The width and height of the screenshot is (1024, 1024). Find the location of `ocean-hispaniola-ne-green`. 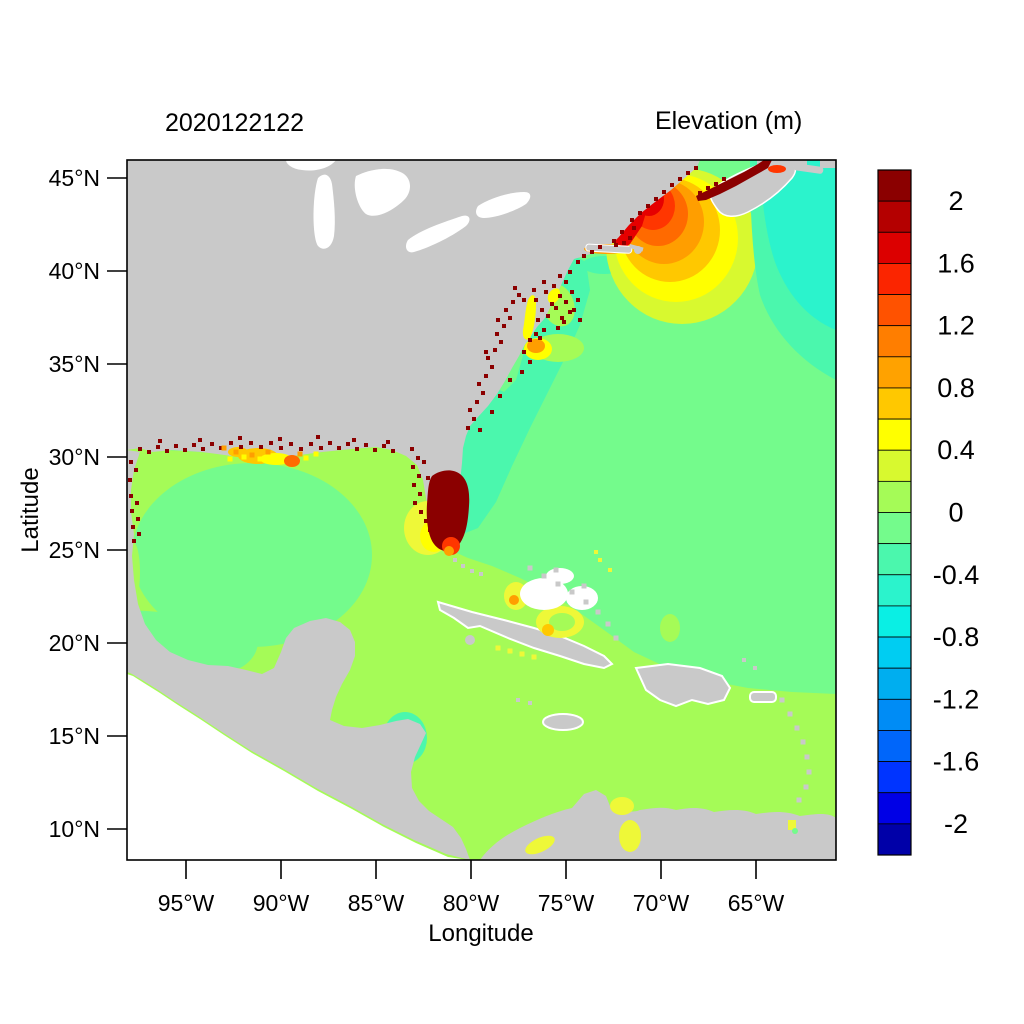

ocean-hispaniola-ne-green is located at coordinates (670, 628).